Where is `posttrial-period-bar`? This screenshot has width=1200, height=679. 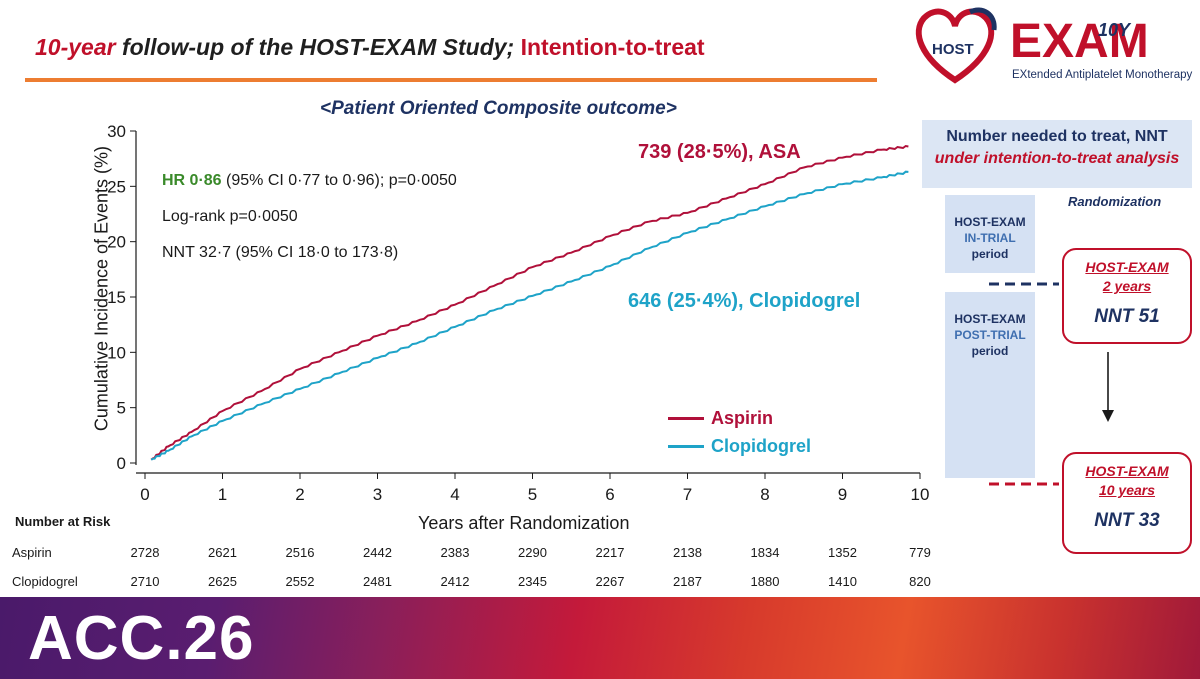
posttrial-period-bar is located at coordinates (990, 385).